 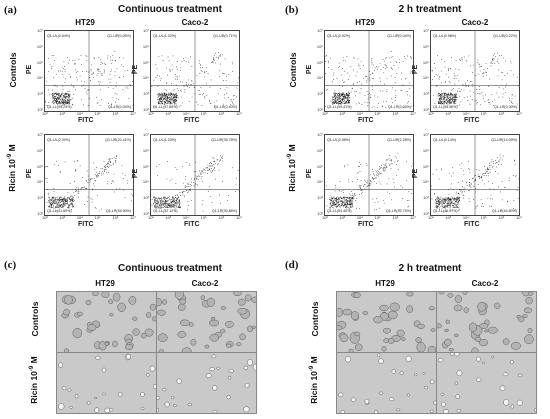 I want to click on quadrant-label-ur: Q1-UR(35.78%), so click(x=224, y=140).